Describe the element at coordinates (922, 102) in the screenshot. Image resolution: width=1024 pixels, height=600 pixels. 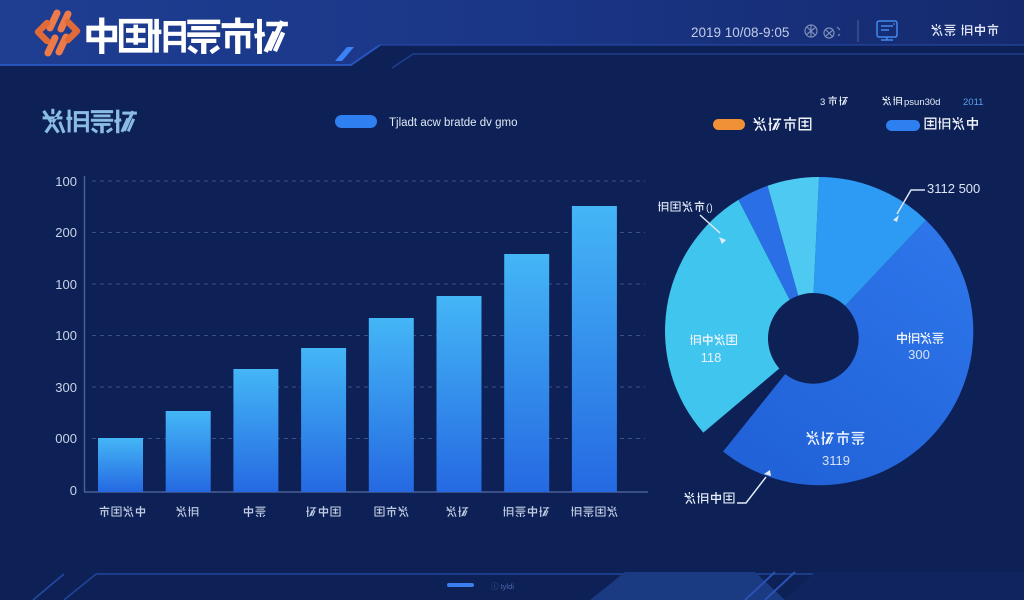
I see `svg-text: psun30d` at that location.